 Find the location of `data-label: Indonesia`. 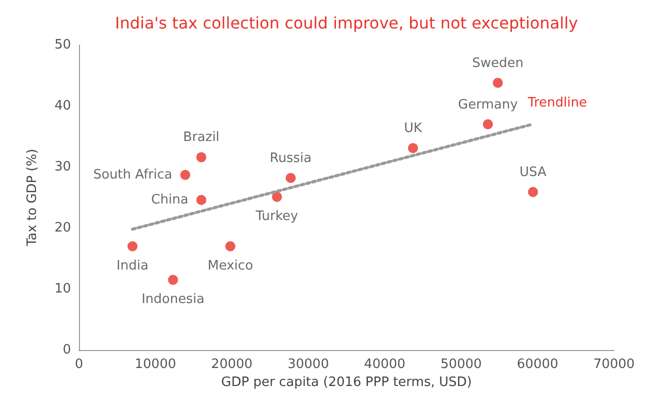

data-label: Indonesia is located at coordinates (173, 299).